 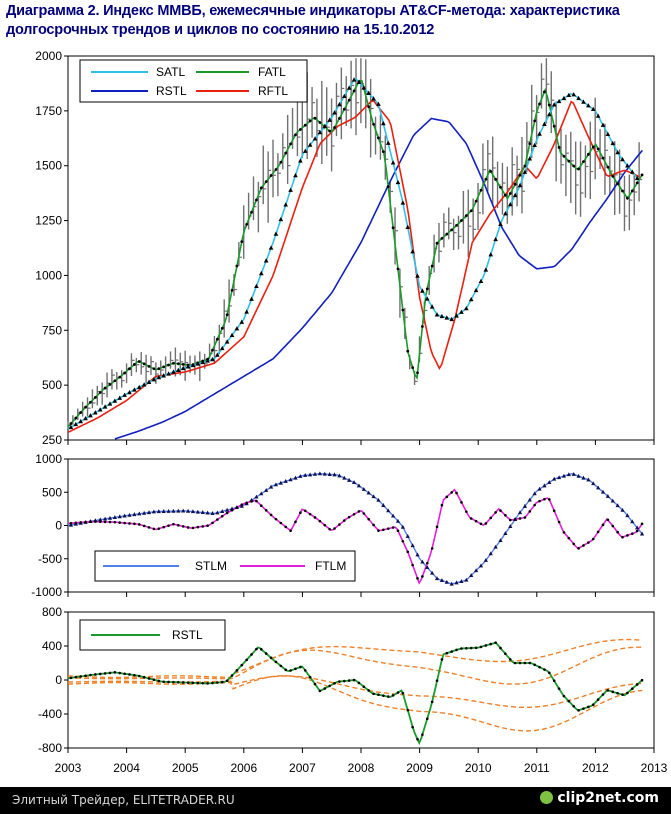 What do you see at coordinates (193, 81) in the screenshot?
I see `legend-box` at bounding box center [193, 81].